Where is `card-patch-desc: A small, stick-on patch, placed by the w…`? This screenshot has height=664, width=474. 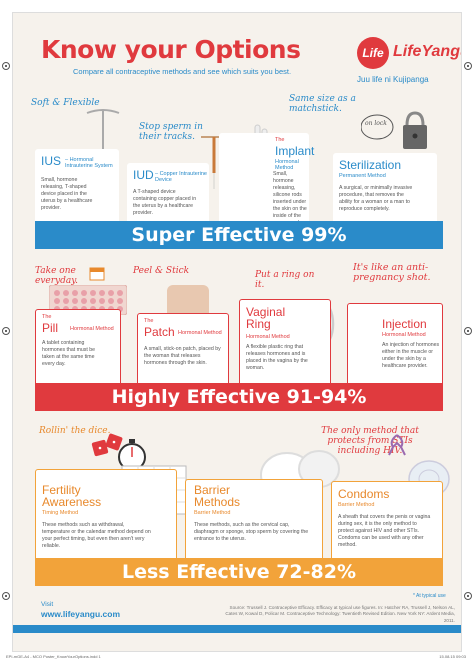 card-patch-desc: A small, stick-on patch, placed by the w… is located at coordinates (182, 356).